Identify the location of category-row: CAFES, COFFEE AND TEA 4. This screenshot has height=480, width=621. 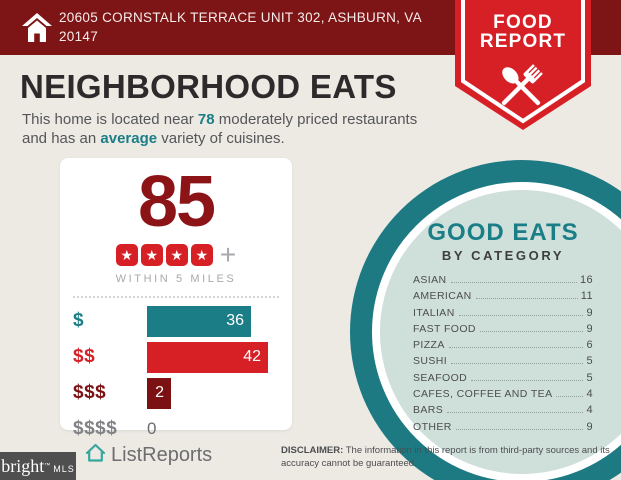
(503, 396).